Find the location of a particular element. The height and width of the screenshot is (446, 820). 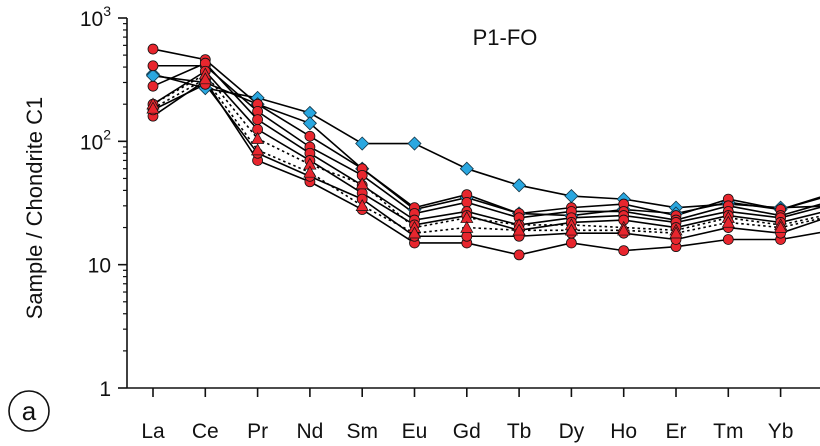

x-tick-label: Pr is located at coordinates (257, 431).